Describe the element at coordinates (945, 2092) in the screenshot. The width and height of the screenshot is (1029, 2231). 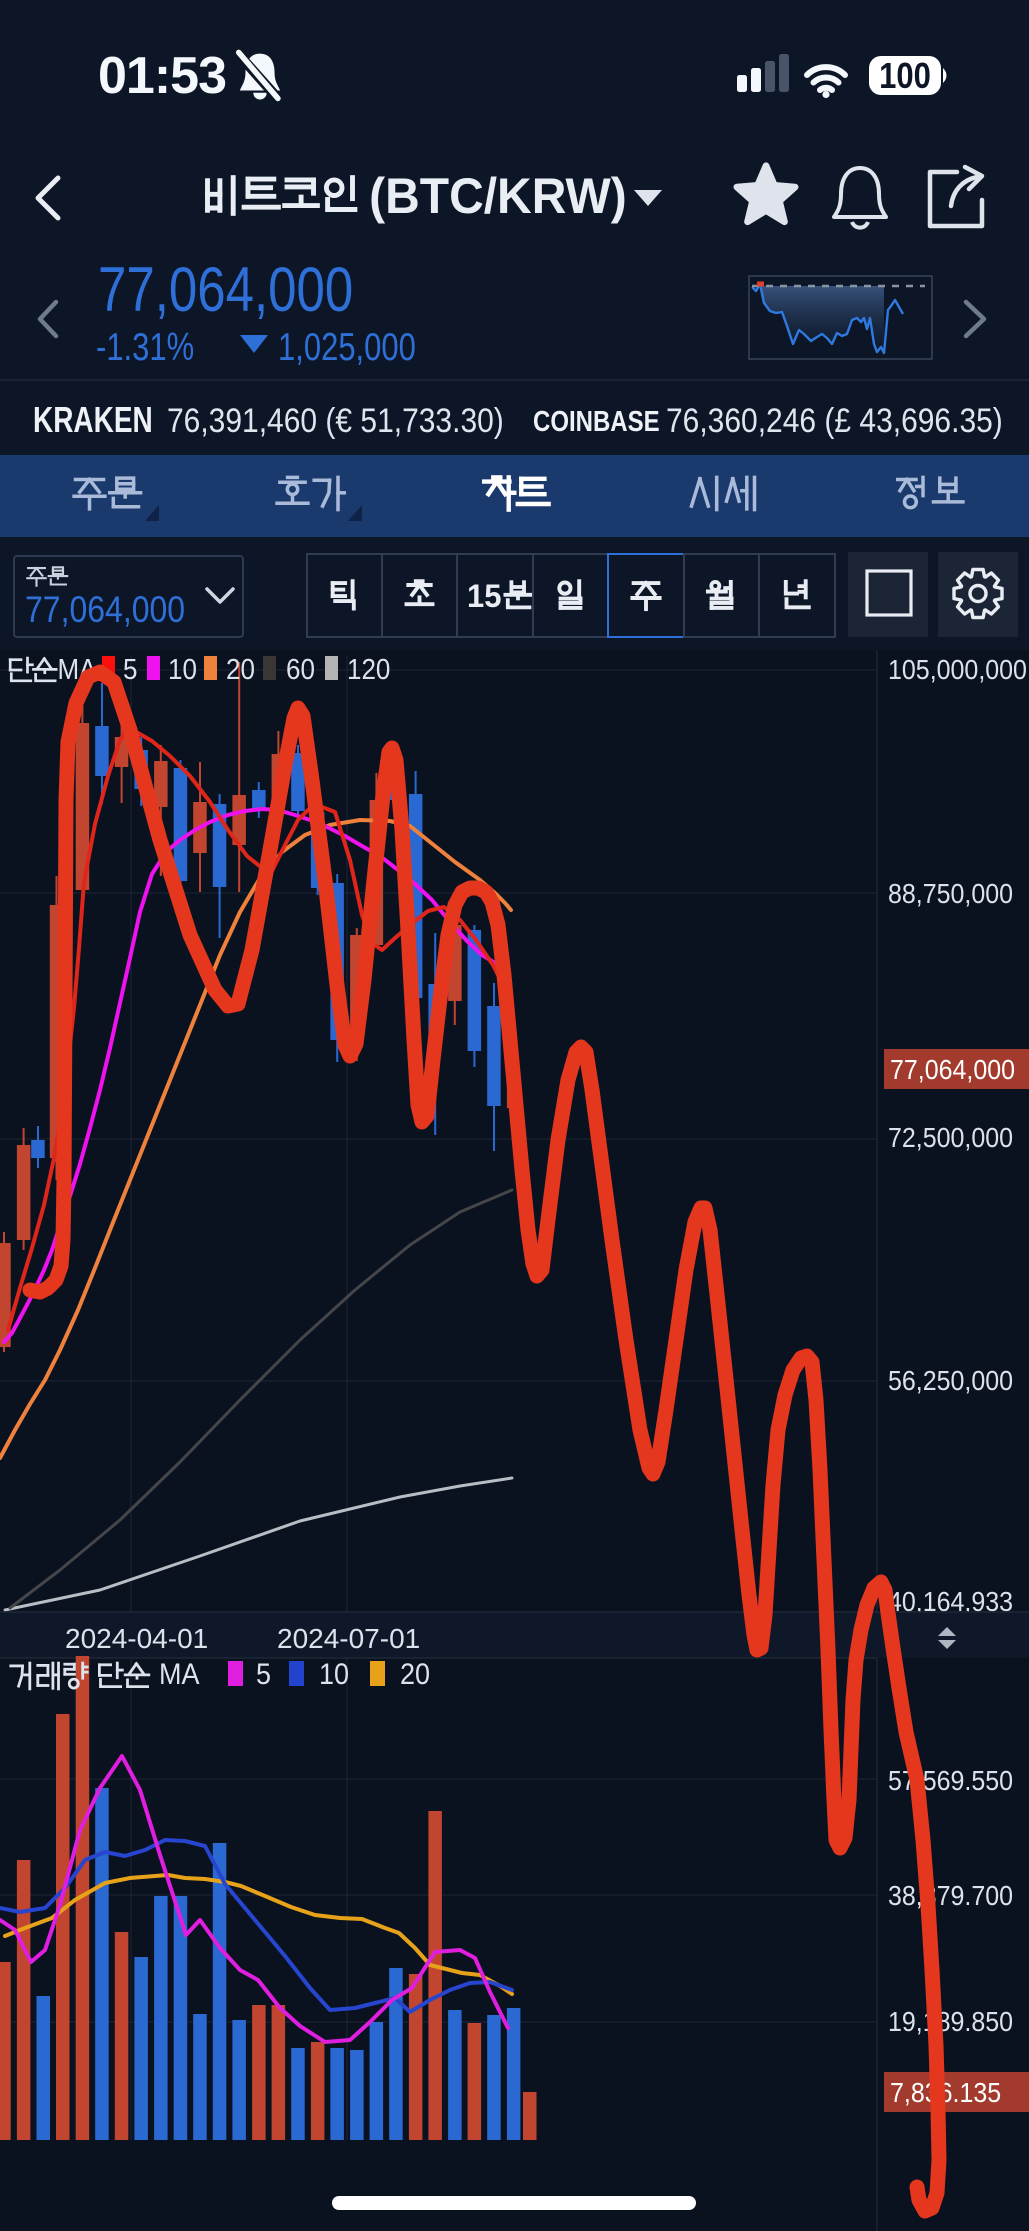
I see `svg-text: 7,836.135` at that location.